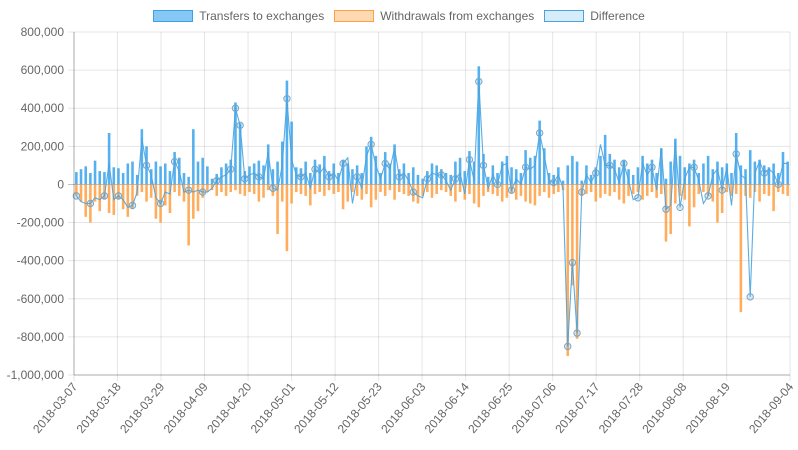 The width and height of the screenshot is (798, 450). What do you see at coordinates (173, 16) in the screenshot?
I see `legend-swatch-transfers` at bounding box center [173, 16].